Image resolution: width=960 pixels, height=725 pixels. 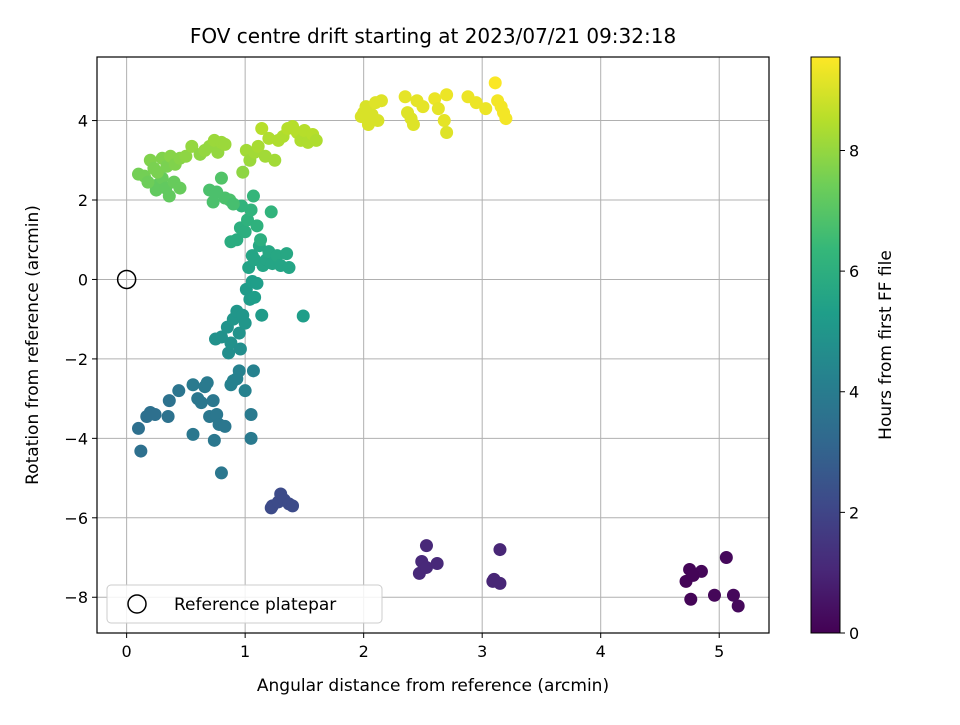 What do you see at coordinates (364, 651) in the screenshot?
I see `x-tick-label: 2` at bounding box center [364, 651].